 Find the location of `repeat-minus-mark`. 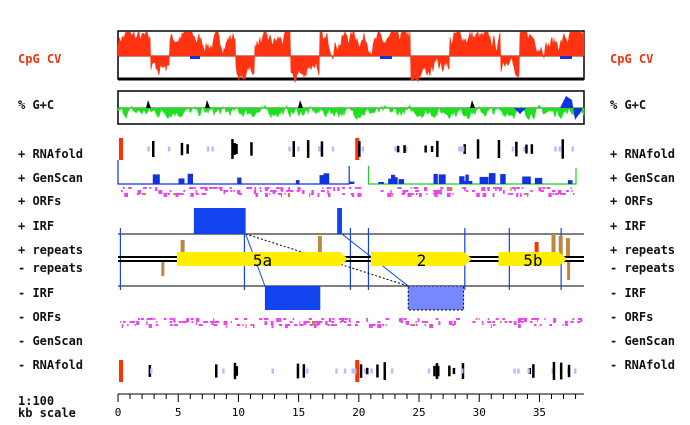

repeat-minus-mark is located at coordinates (163, 269).